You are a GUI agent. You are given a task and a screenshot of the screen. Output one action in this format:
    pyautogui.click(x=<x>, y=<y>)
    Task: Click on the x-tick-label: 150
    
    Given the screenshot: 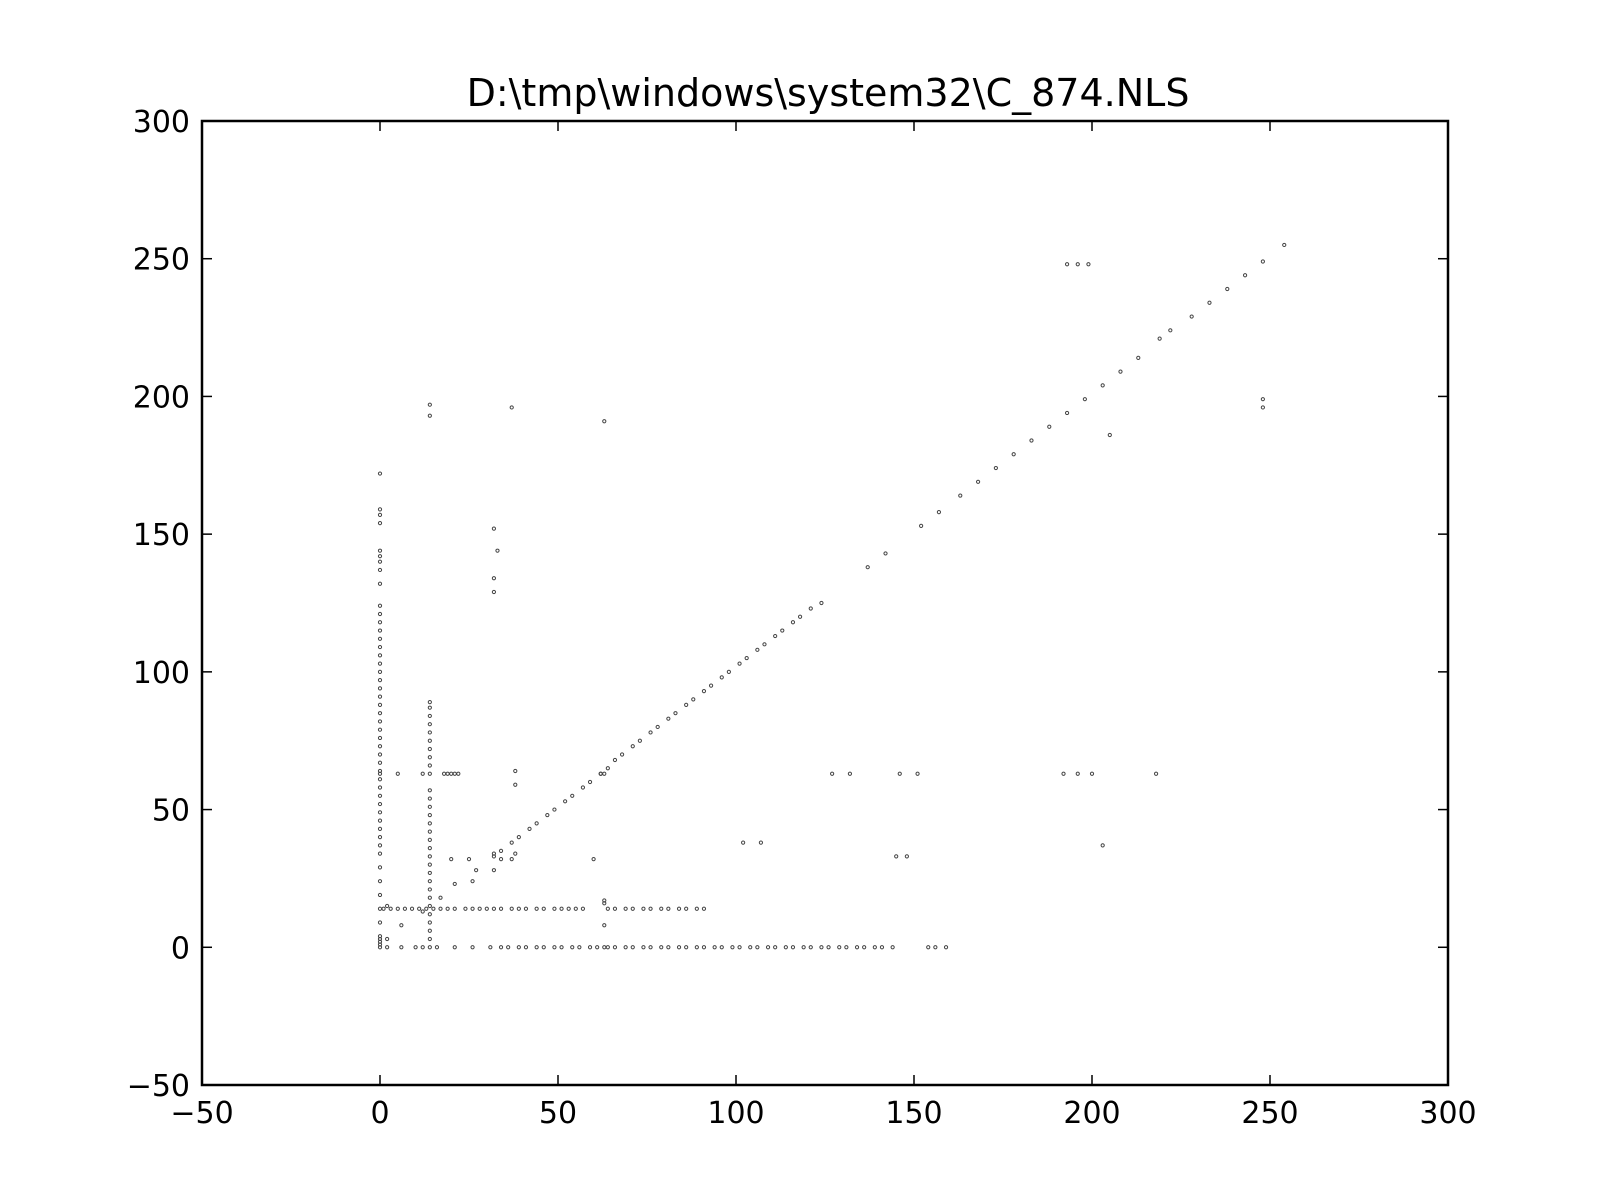 What is the action you would take?
    pyautogui.click(x=913, y=1113)
    